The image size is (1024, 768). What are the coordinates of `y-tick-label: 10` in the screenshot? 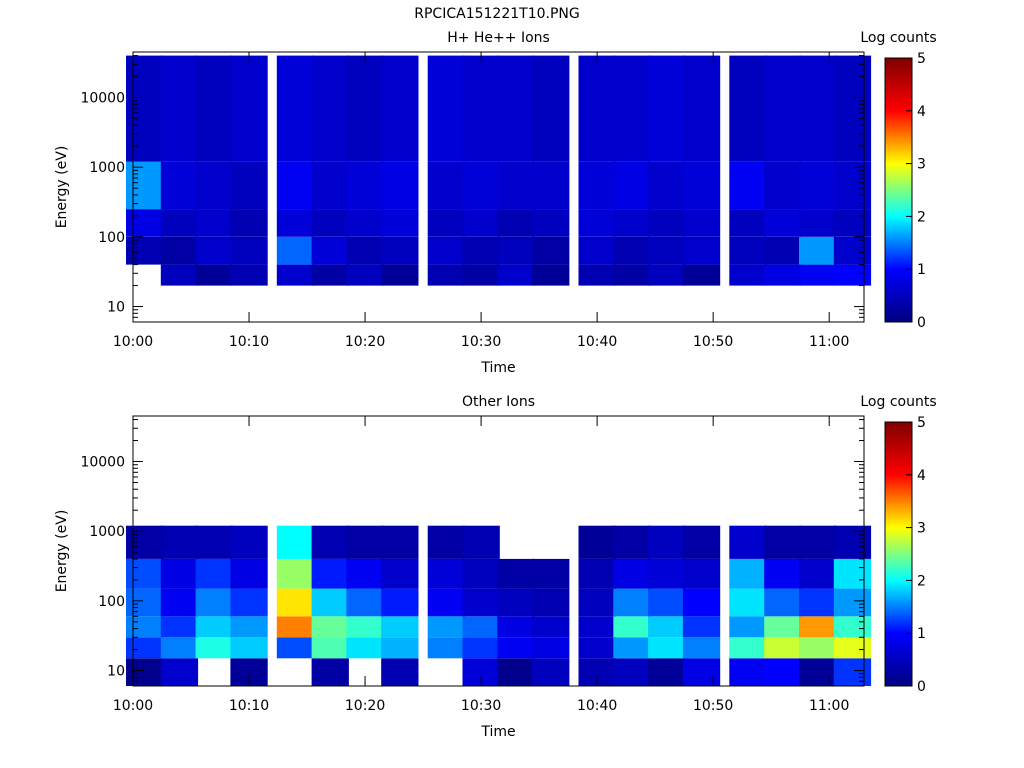 It's located at (116, 308).